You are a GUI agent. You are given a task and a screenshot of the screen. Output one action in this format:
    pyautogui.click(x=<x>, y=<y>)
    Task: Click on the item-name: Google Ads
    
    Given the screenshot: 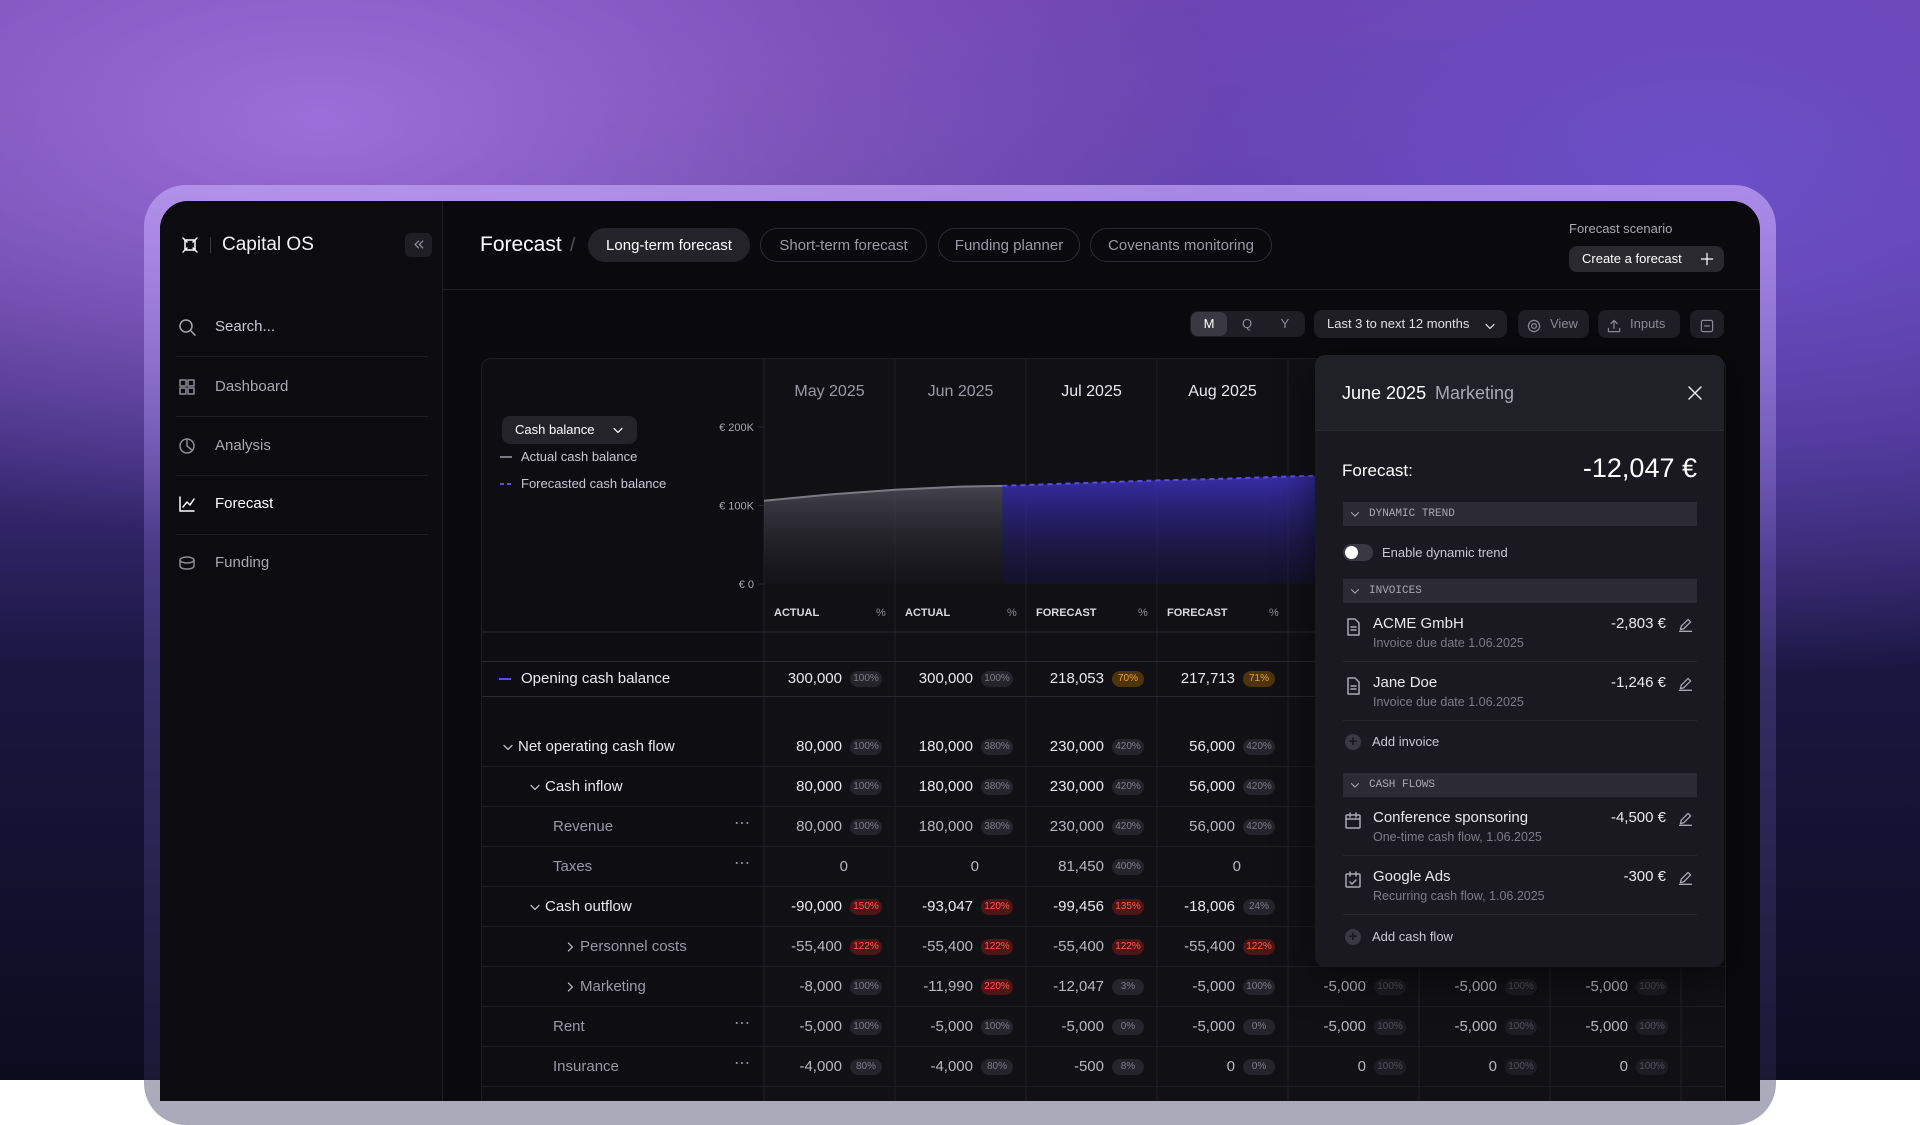 What is the action you would take?
    pyautogui.click(x=1412, y=876)
    